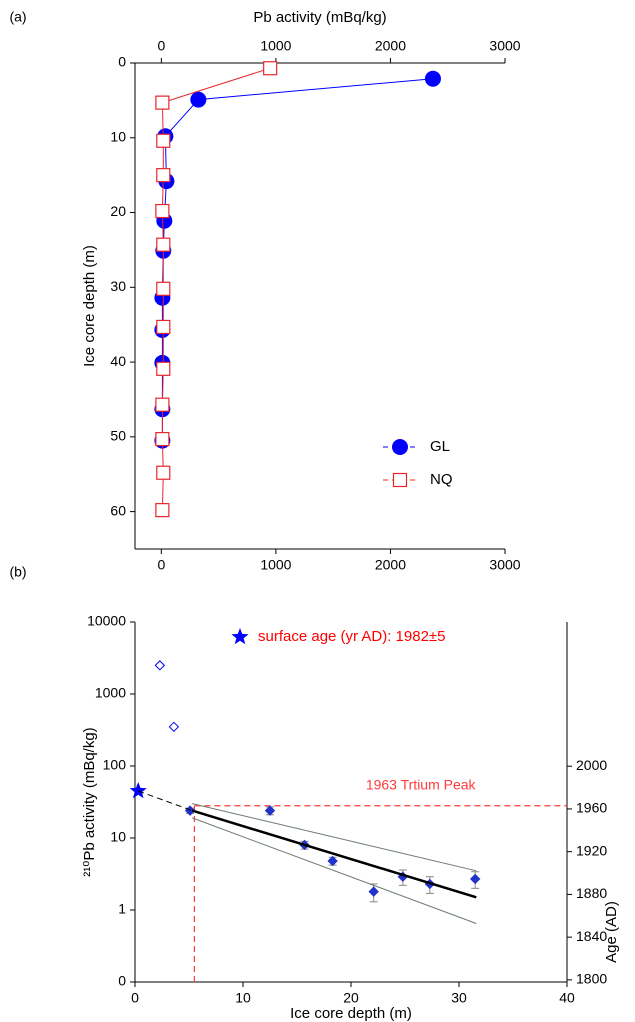 The width and height of the screenshot is (635, 1022). I want to click on legend-label: GL, so click(440, 446).